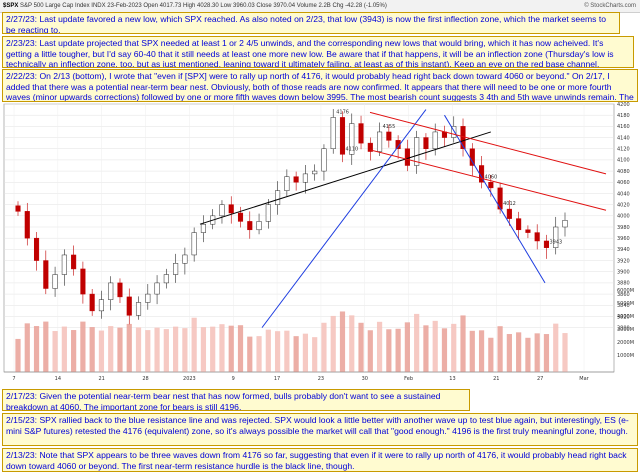 The width and height of the screenshot is (640, 473). I want to click on price-tick-label: 4200, so click(623, 105).